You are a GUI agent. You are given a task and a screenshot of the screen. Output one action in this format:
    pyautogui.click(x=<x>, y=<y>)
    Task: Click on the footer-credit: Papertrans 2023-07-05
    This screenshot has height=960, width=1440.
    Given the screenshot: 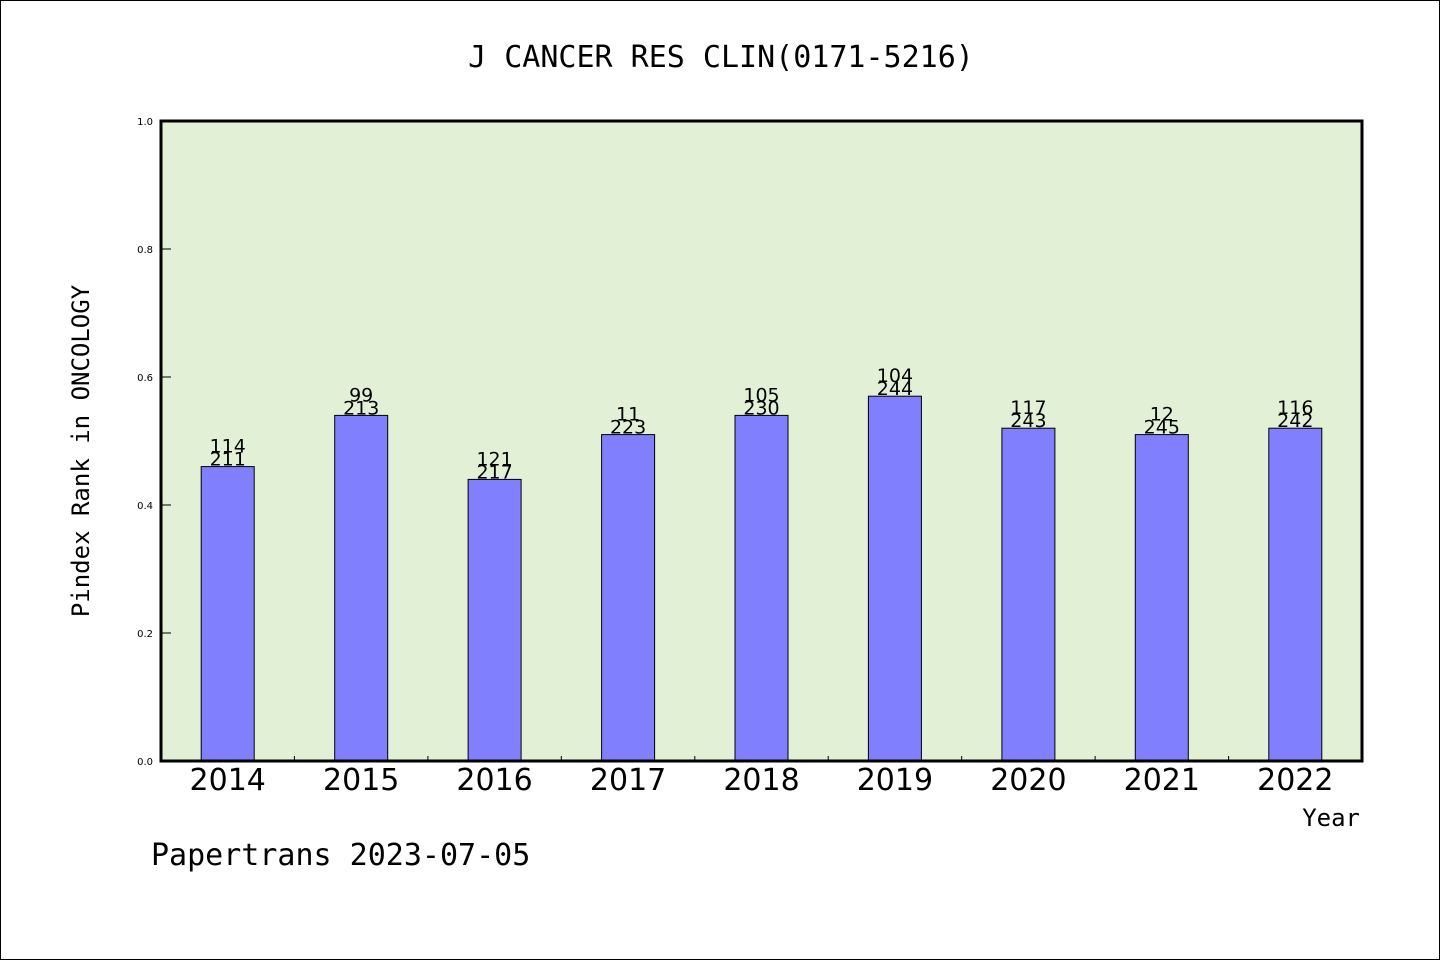 What is the action you would take?
    pyautogui.click(x=340, y=855)
    